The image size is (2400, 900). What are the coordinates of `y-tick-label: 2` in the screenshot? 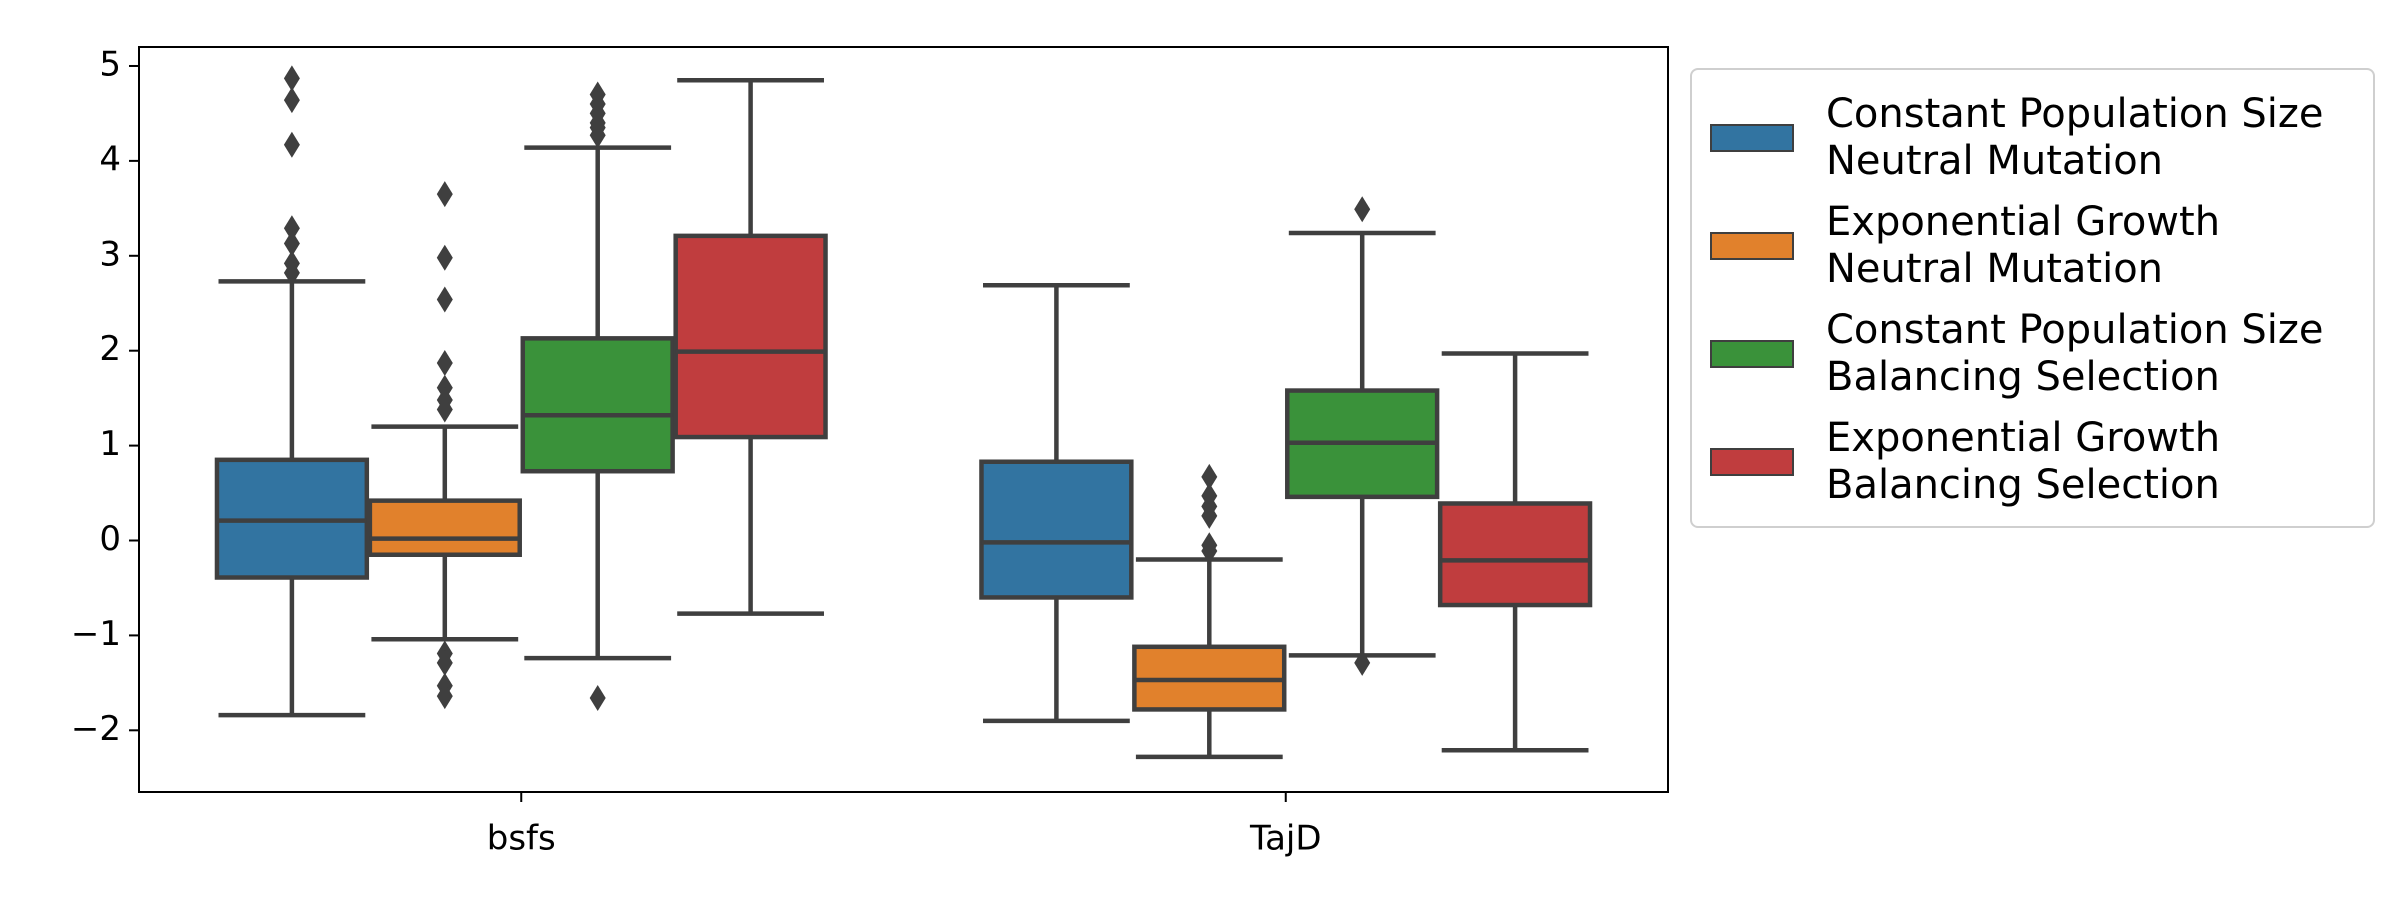 It's located at (110, 349).